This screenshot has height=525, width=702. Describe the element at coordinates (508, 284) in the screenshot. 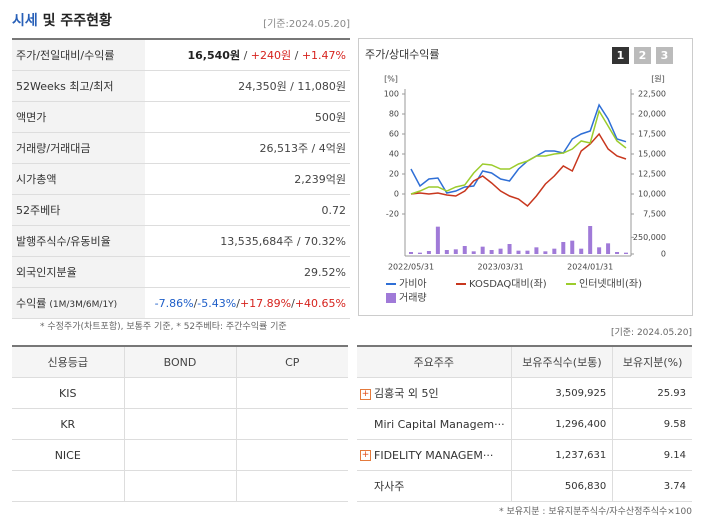

I see `legend-label: KOSDAQ대비(좌)` at that location.